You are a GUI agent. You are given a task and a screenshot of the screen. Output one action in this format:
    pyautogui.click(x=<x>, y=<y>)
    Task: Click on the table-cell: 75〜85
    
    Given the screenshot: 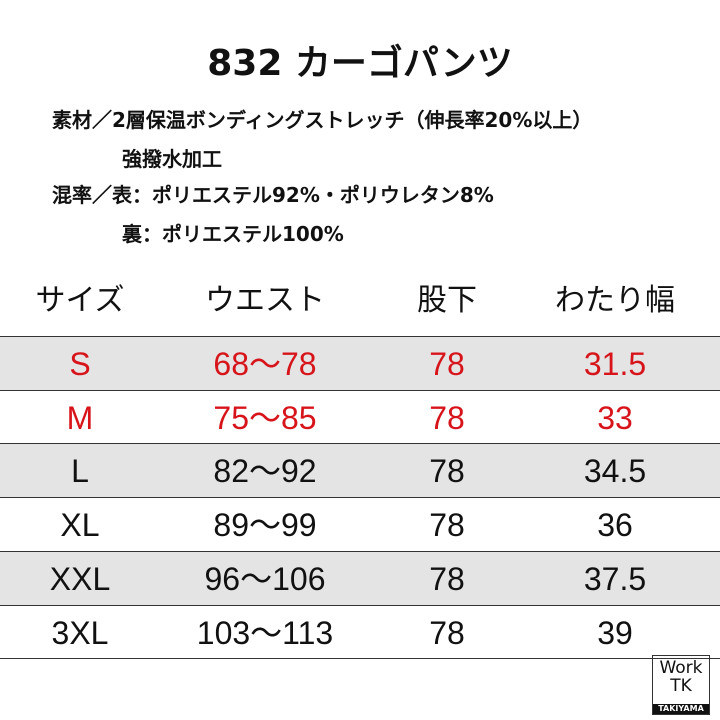 What is the action you would take?
    pyautogui.click(x=265, y=417)
    